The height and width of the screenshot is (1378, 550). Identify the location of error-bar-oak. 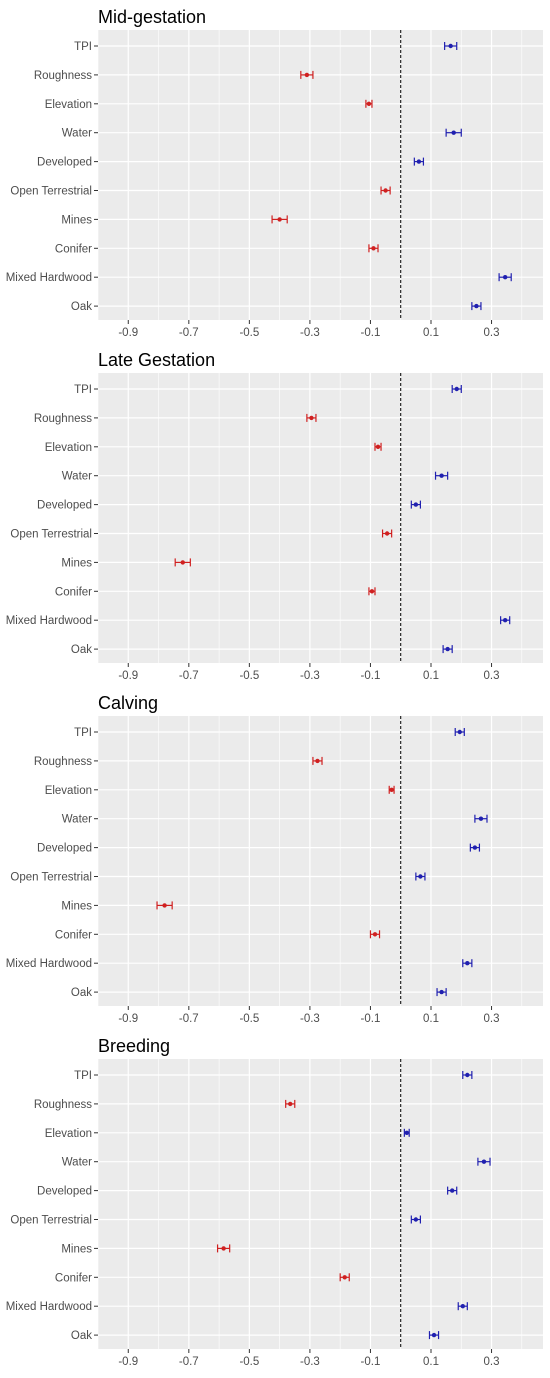
(447, 649).